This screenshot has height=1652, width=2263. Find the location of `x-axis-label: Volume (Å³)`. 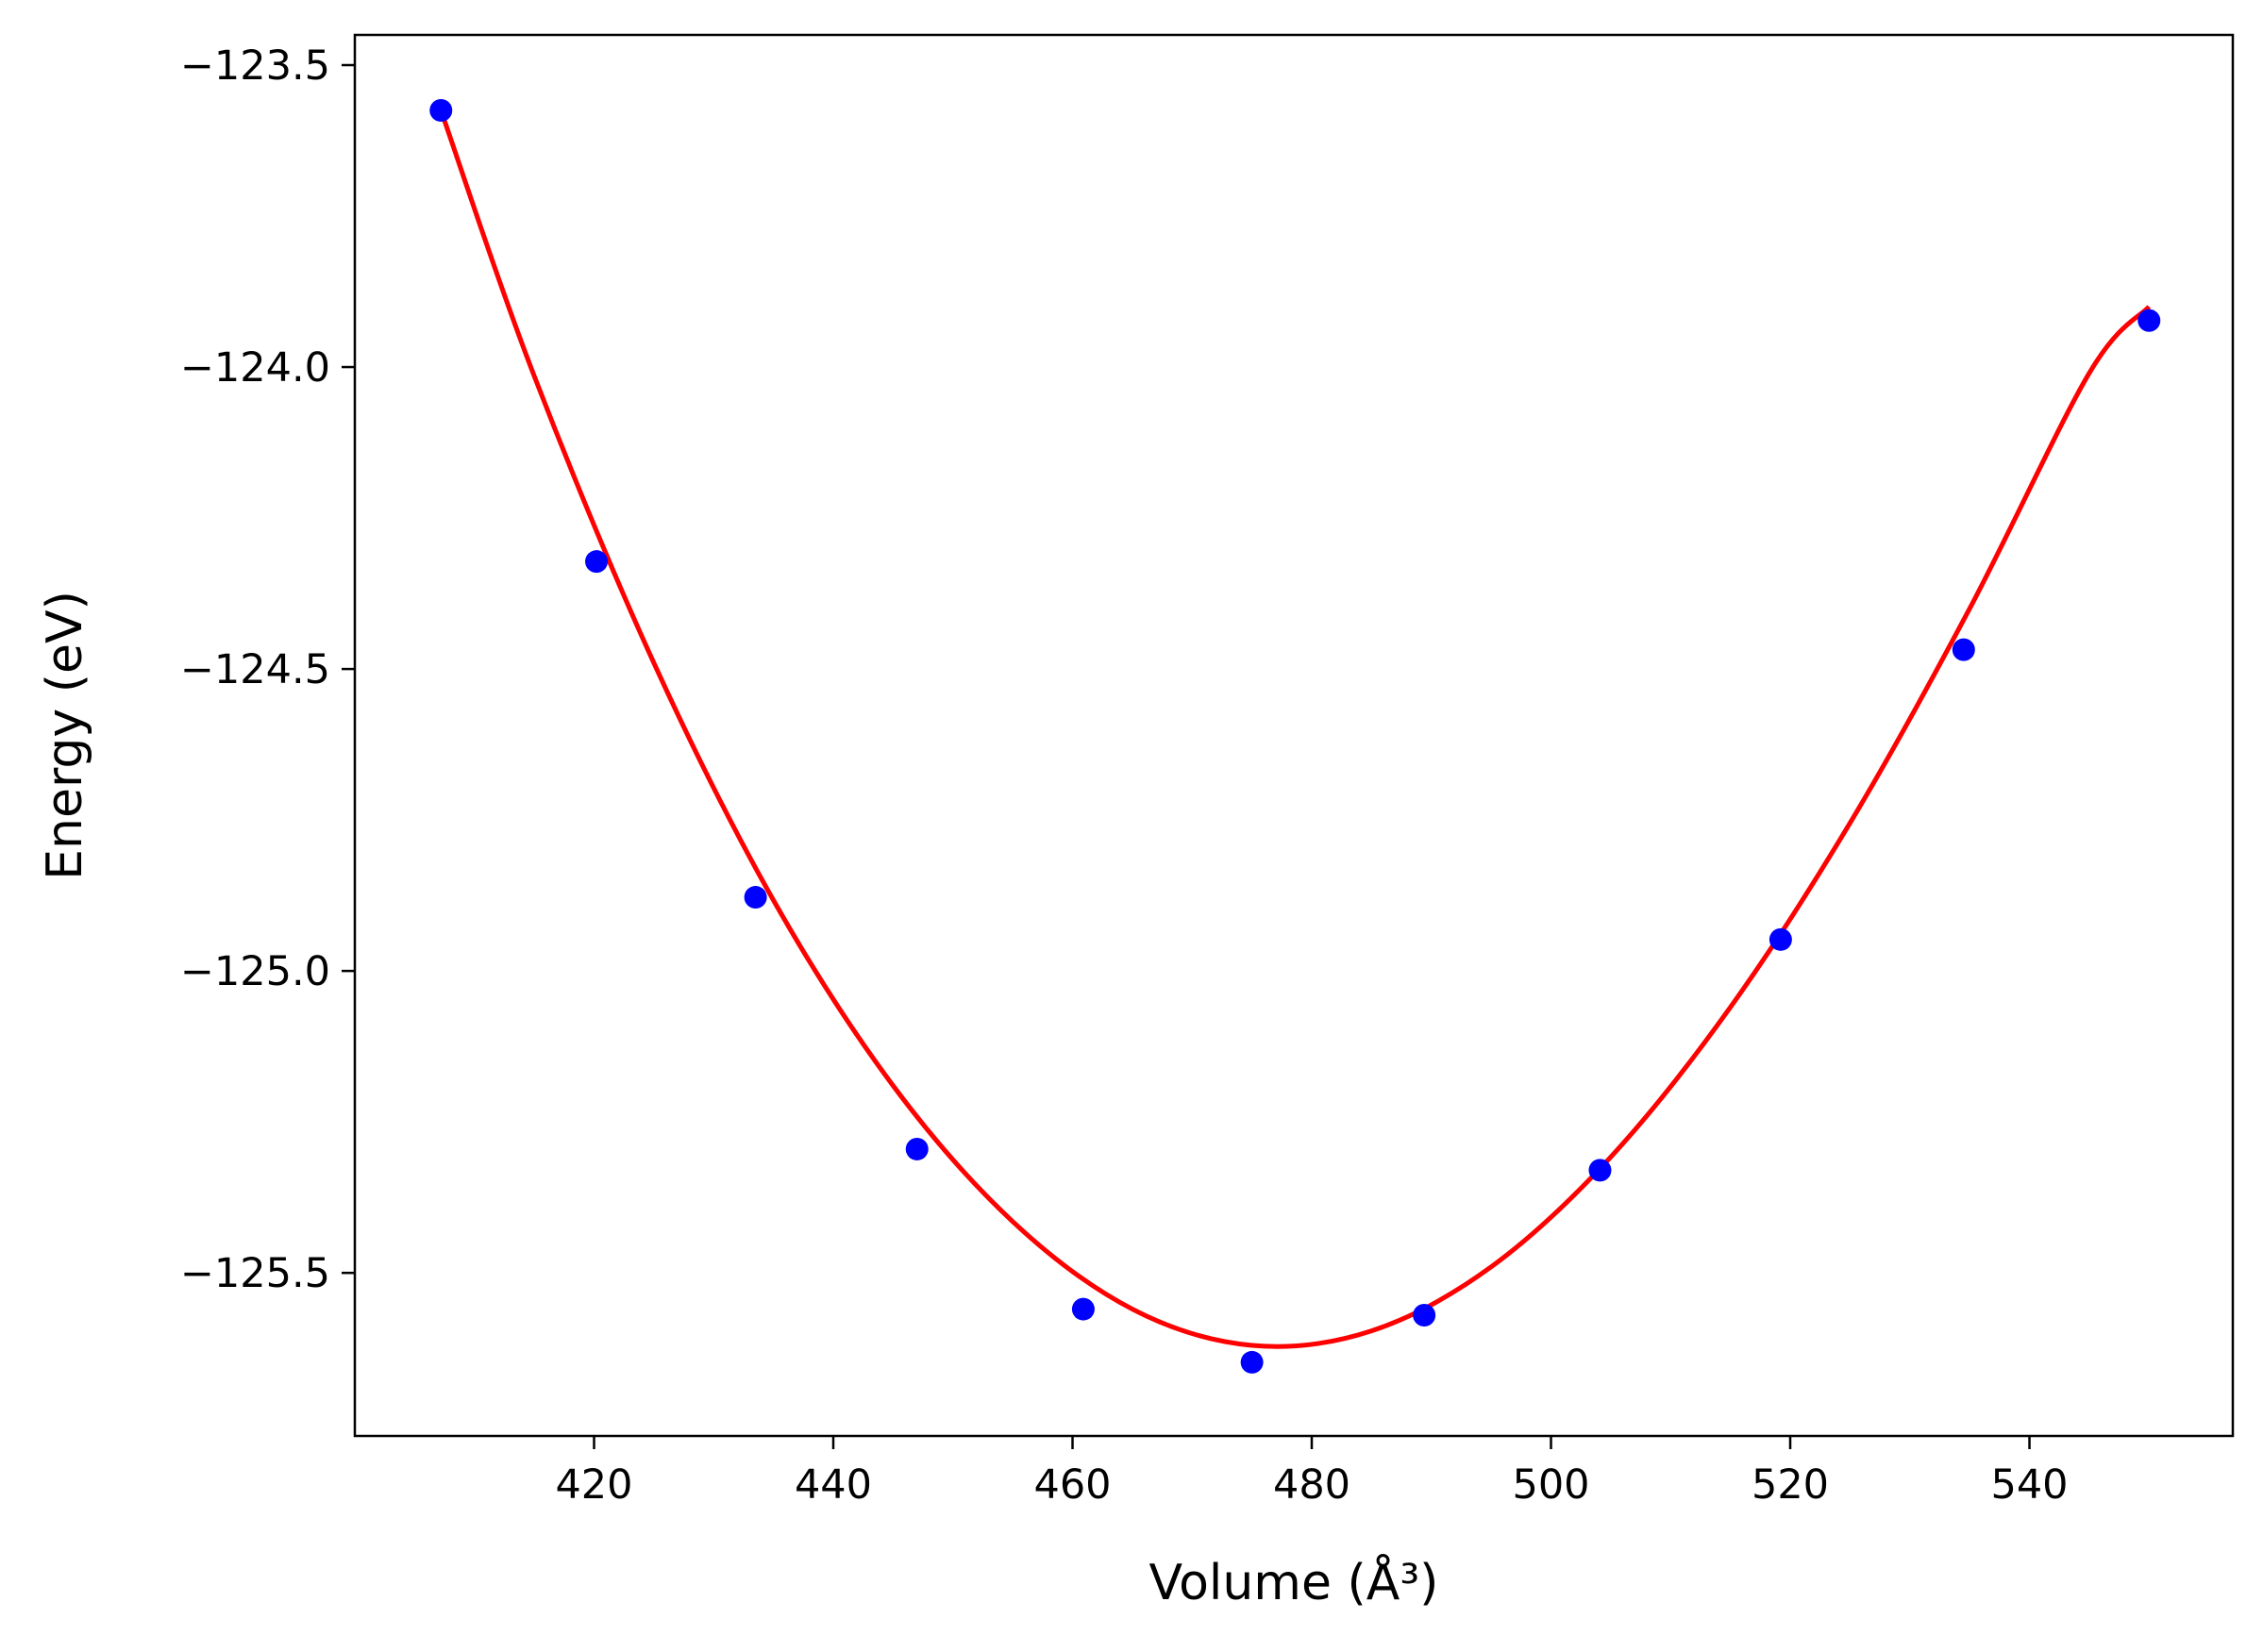

x-axis-label: Volume (Å³) is located at coordinates (1294, 1582).